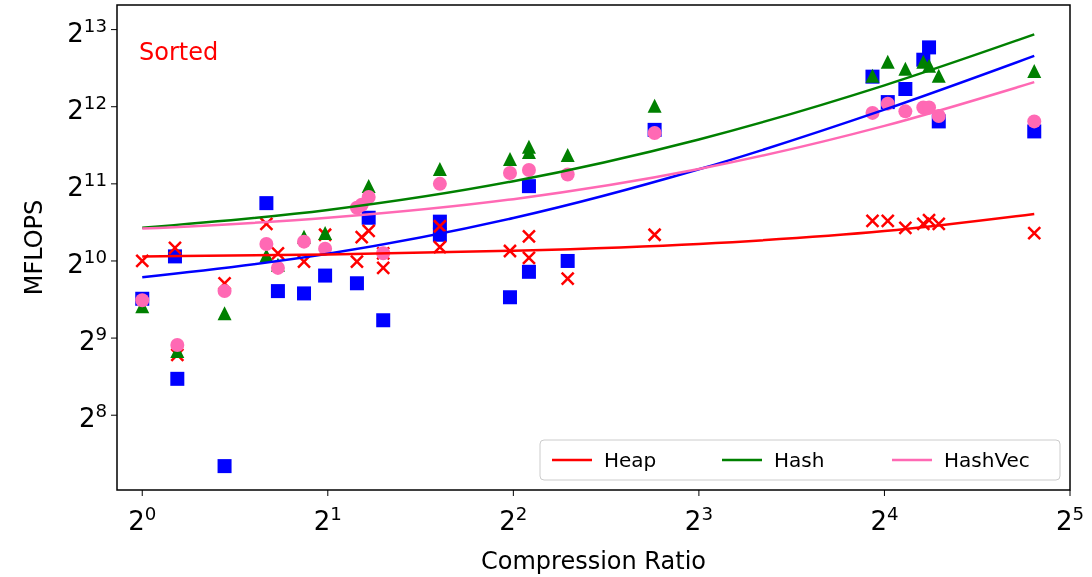  What do you see at coordinates (593, 561) in the screenshot?
I see `x-axis-title: Compression Ratio` at bounding box center [593, 561].